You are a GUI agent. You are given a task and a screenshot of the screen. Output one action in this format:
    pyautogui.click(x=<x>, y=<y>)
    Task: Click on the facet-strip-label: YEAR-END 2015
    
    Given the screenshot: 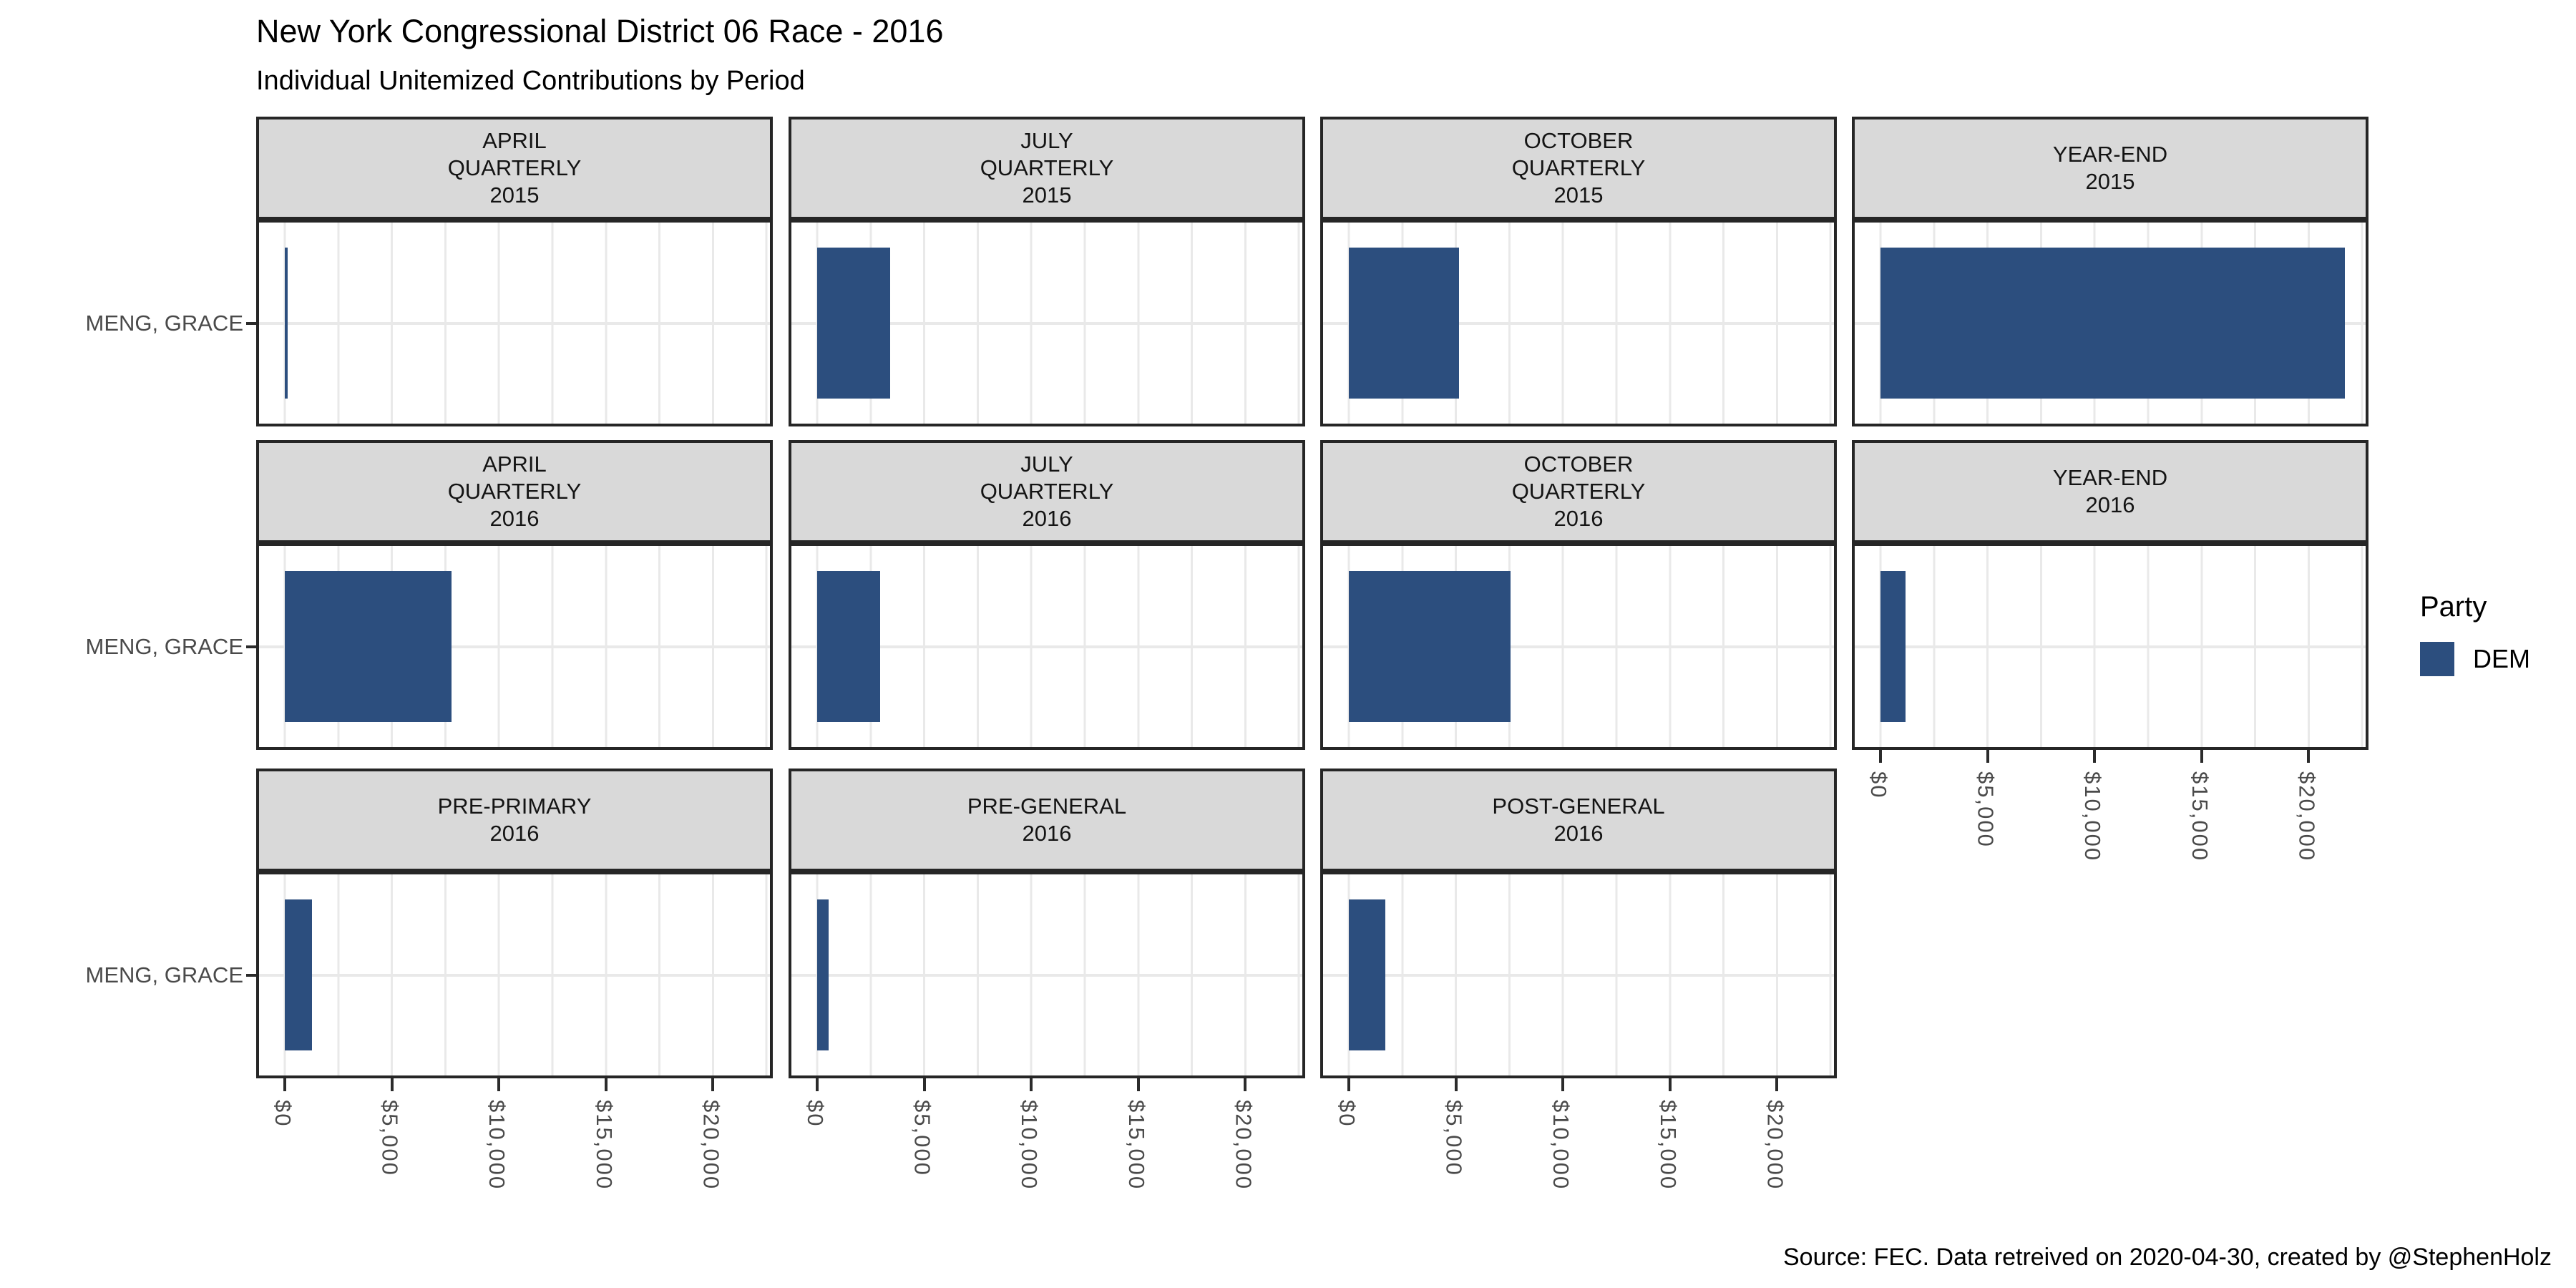 What is the action you would take?
    pyautogui.click(x=2110, y=168)
    